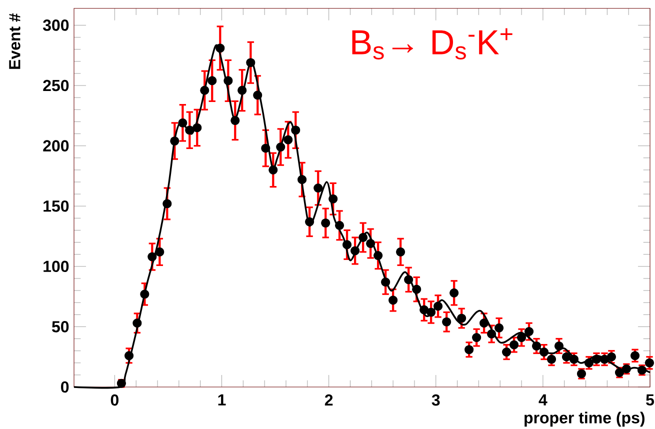 The image size is (655, 429). Describe the element at coordinates (56, 206) in the screenshot. I see `y-tick-label: 150` at that location.